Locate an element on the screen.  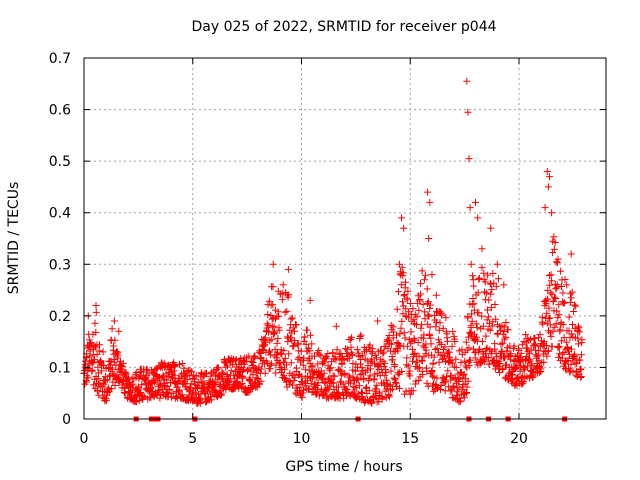
y-tick-label: 0.1 is located at coordinates (60, 368).